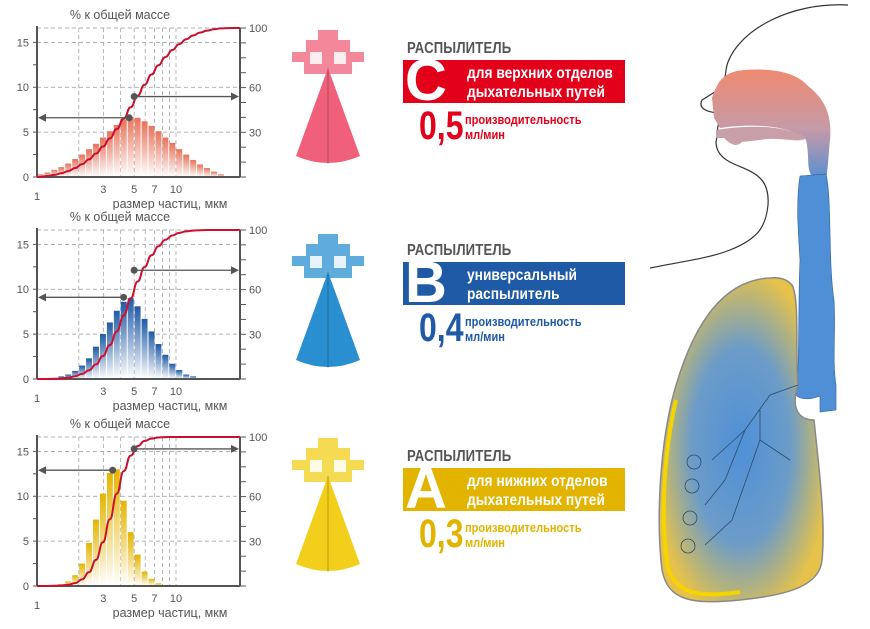  I want to click on peak-marker, so click(124, 297).